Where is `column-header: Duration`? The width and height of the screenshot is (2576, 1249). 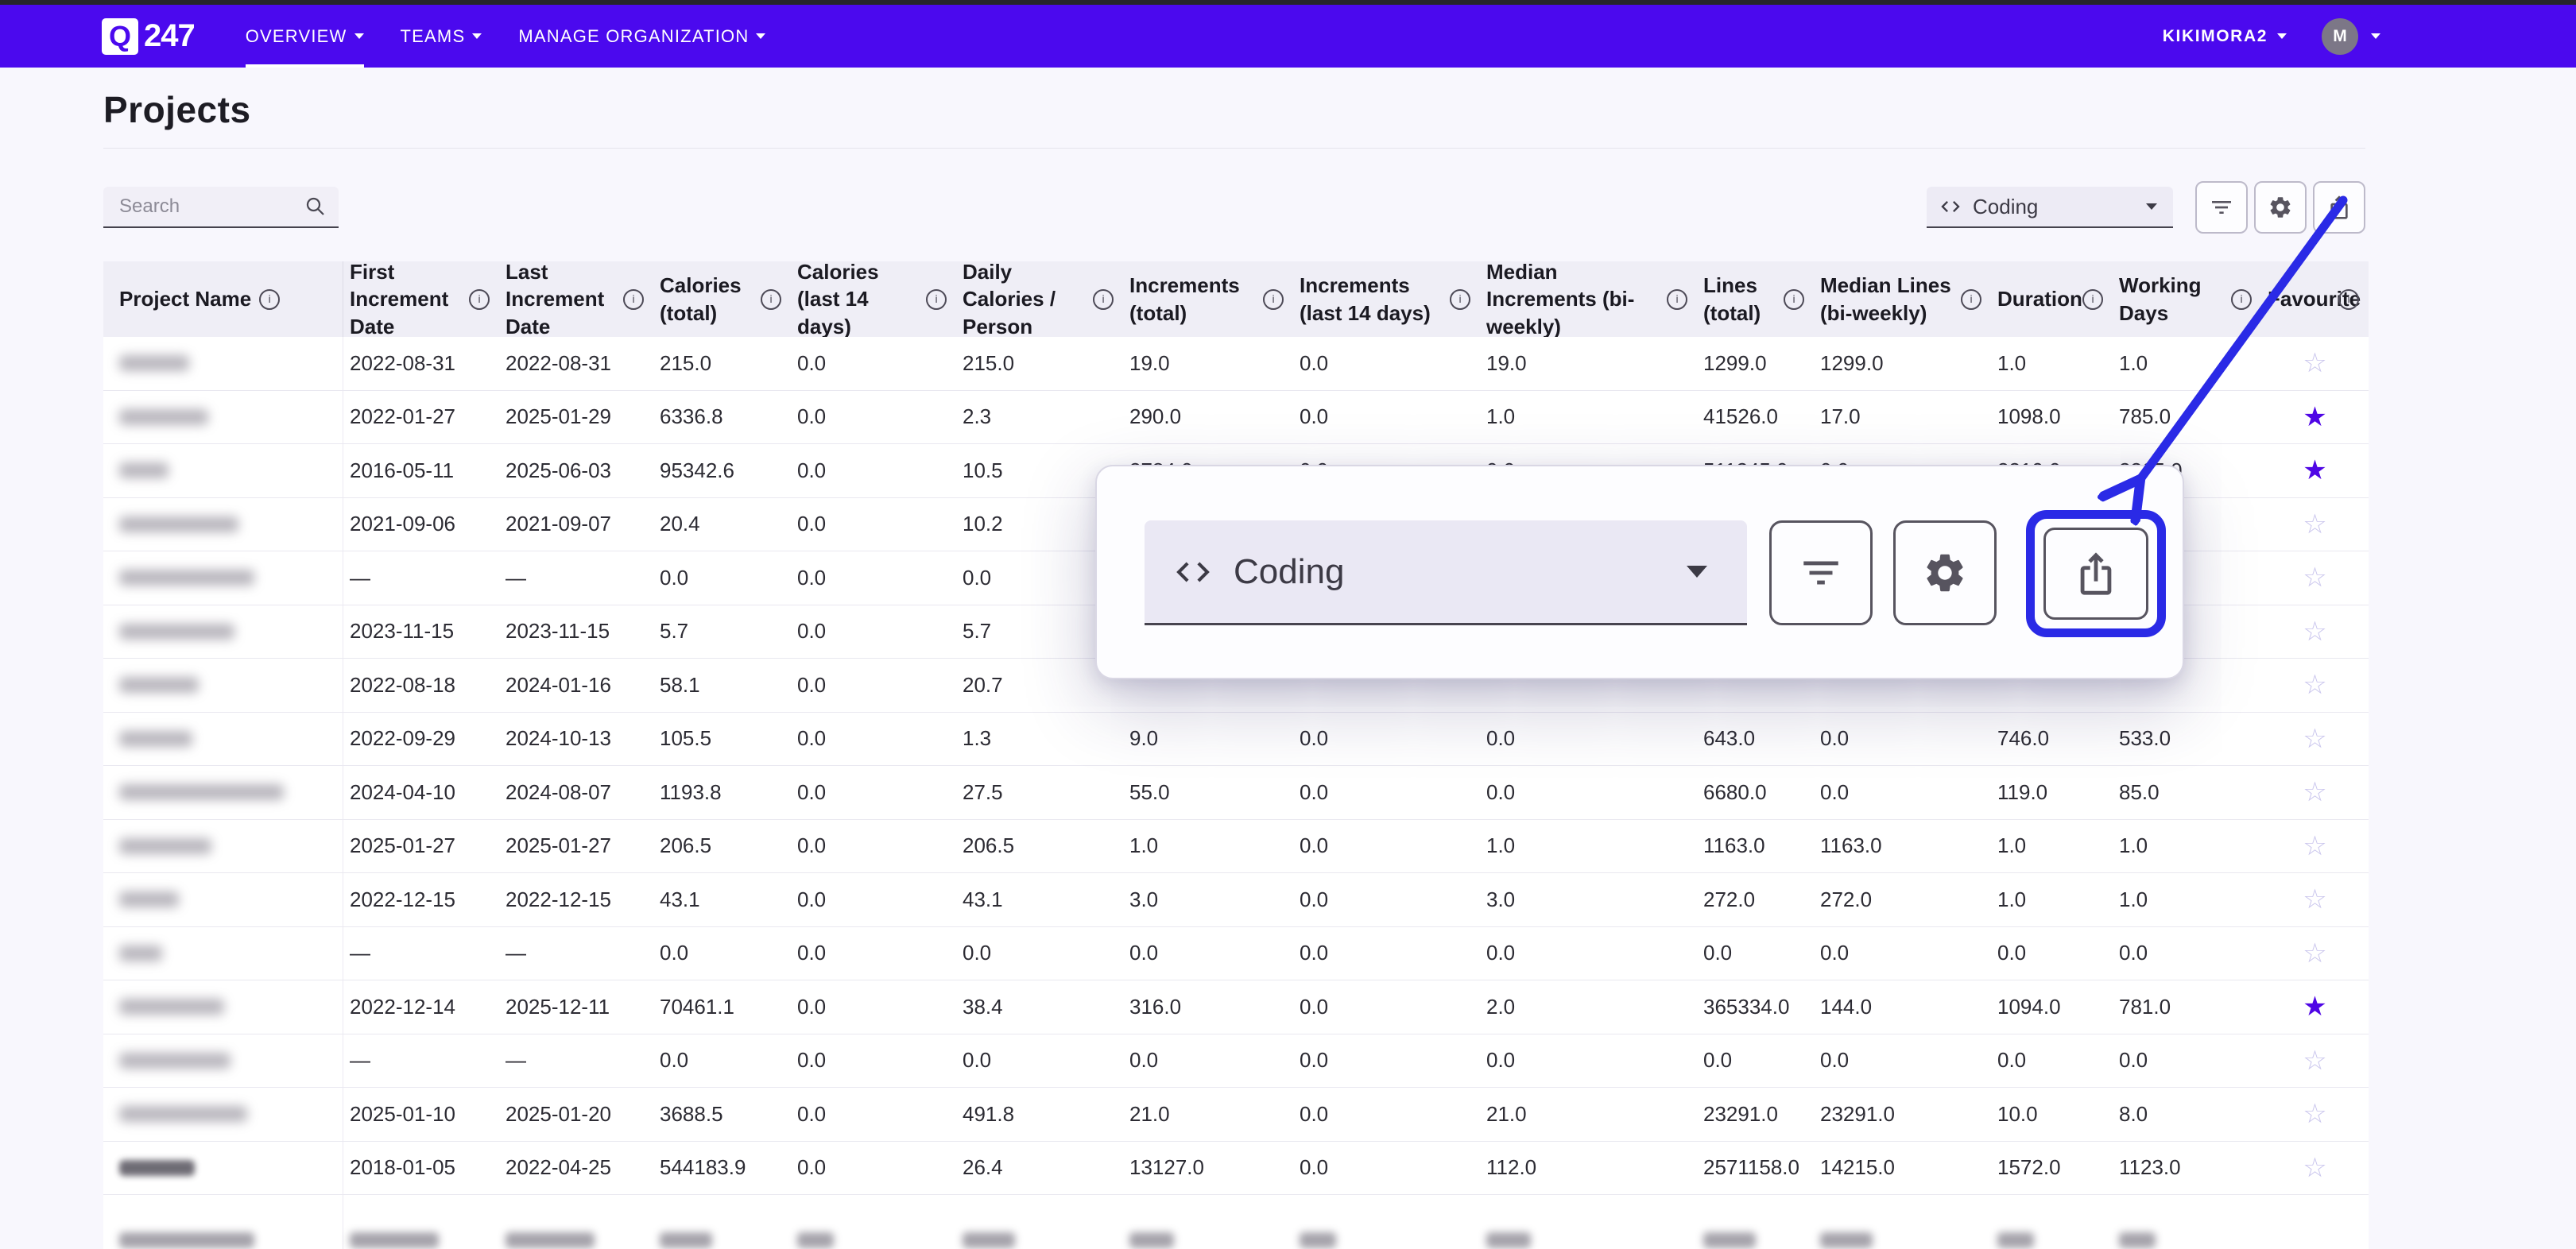
column-header: Duration is located at coordinates (2052, 299).